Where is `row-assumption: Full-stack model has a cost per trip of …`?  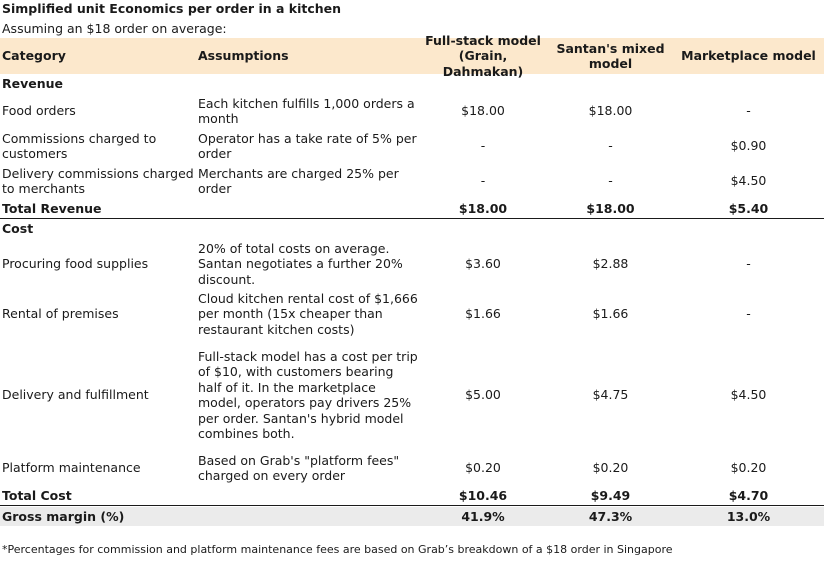
row-assumption: Full-stack model has a cost per trip of … is located at coordinates (308, 395).